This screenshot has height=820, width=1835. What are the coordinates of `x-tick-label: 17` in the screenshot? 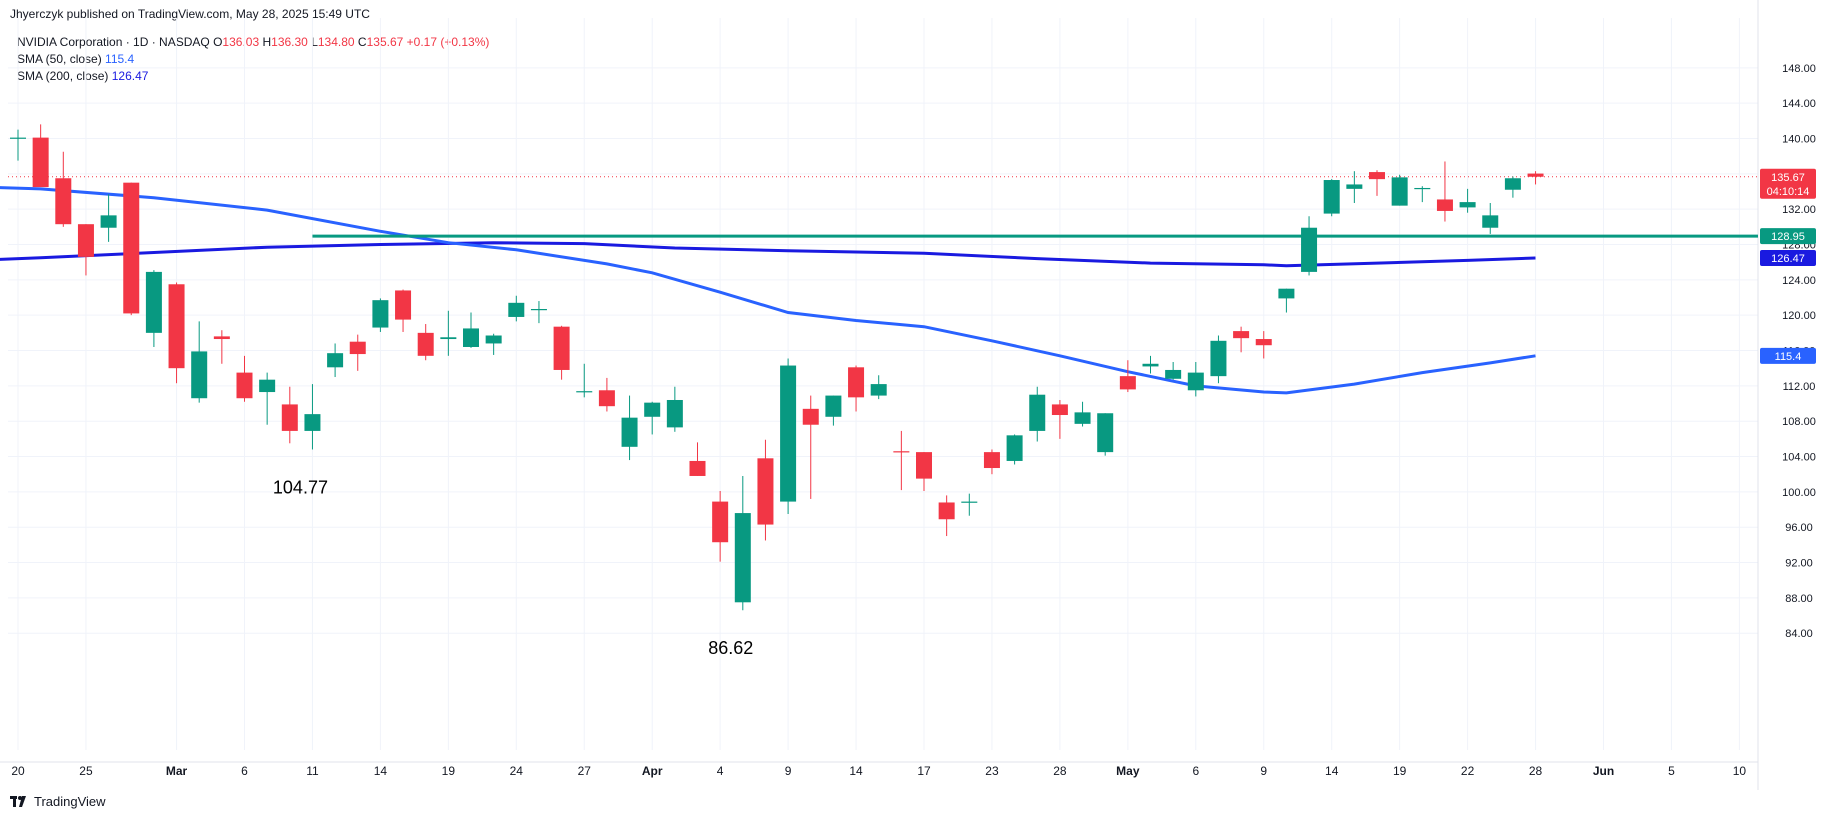 It's located at (924, 771).